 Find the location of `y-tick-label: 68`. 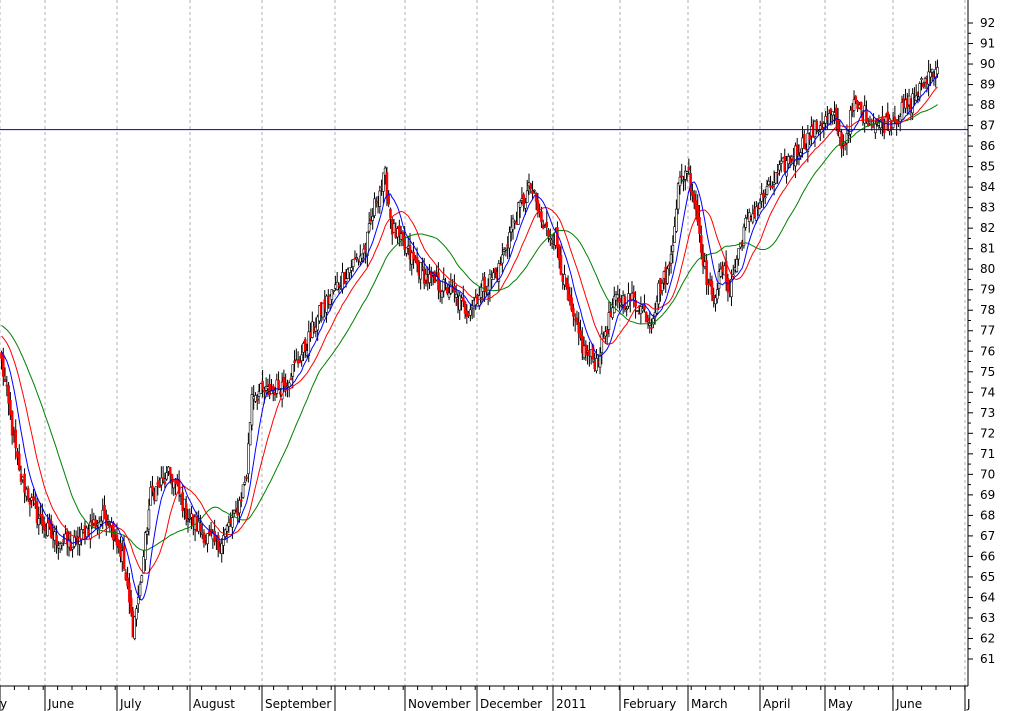

y-tick-label: 68 is located at coordinates (987, 515).